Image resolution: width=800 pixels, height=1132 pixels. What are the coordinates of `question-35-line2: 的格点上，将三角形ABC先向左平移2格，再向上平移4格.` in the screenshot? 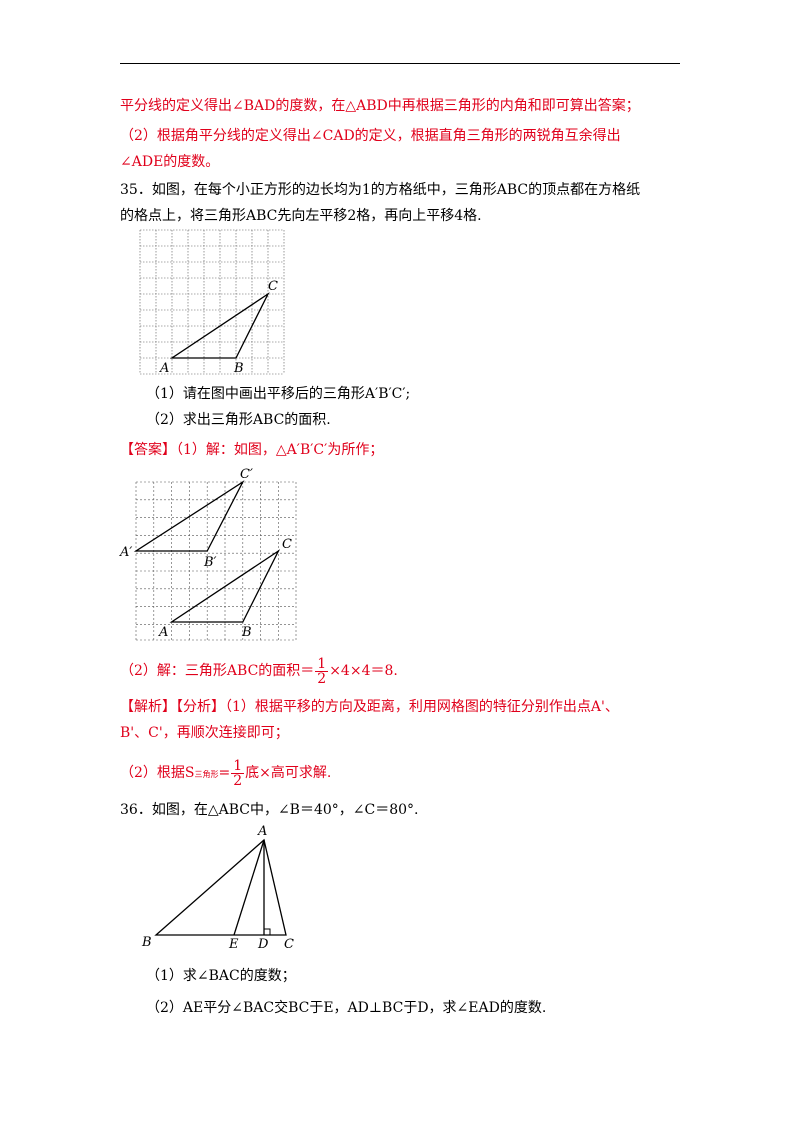 It's located at (301, 216).